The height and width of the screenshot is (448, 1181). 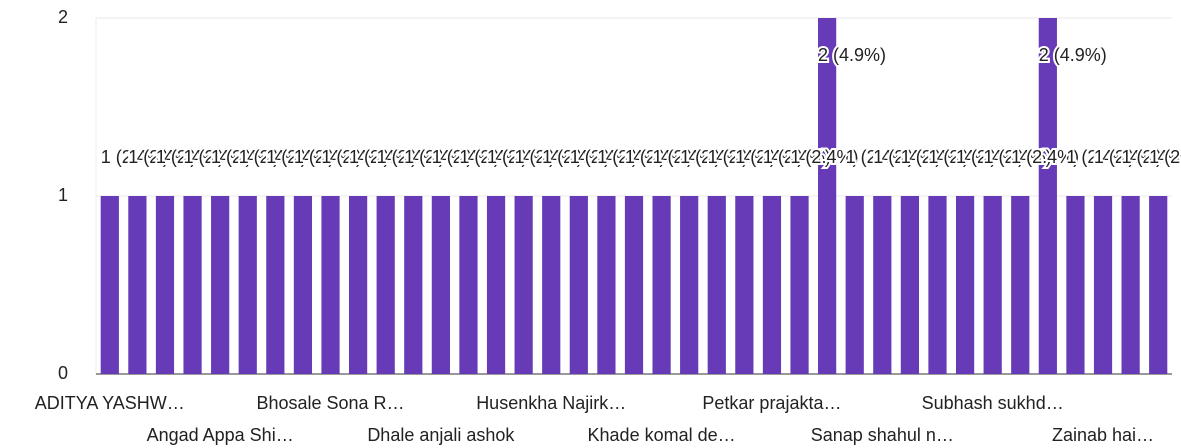 I want to click on y-tick-label: 1, so click(x=63, y=195).